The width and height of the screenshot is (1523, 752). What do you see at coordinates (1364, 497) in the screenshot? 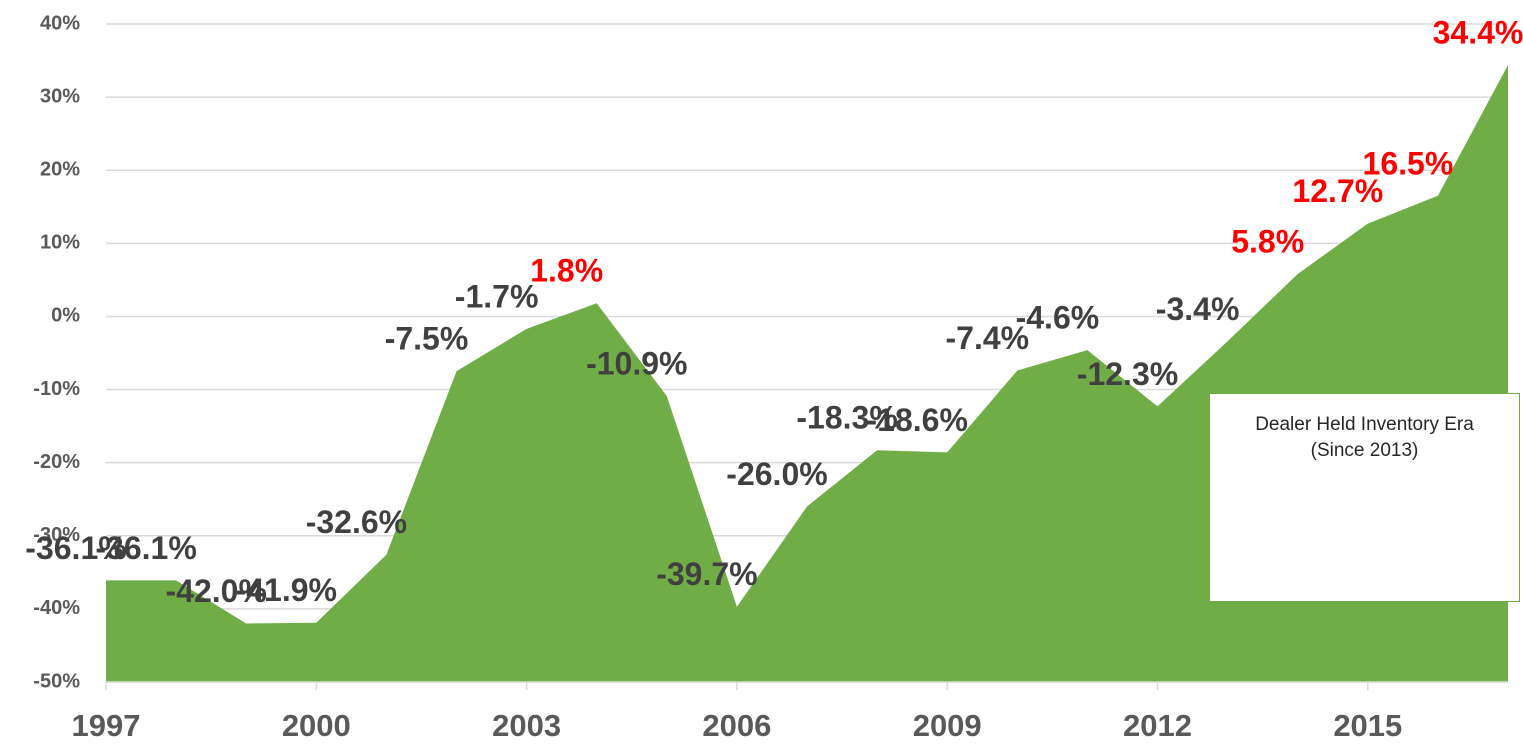
I see `annotation-box: Dealer Held Inventory Era (Since 2013)` at bounding box center [1364, 497].